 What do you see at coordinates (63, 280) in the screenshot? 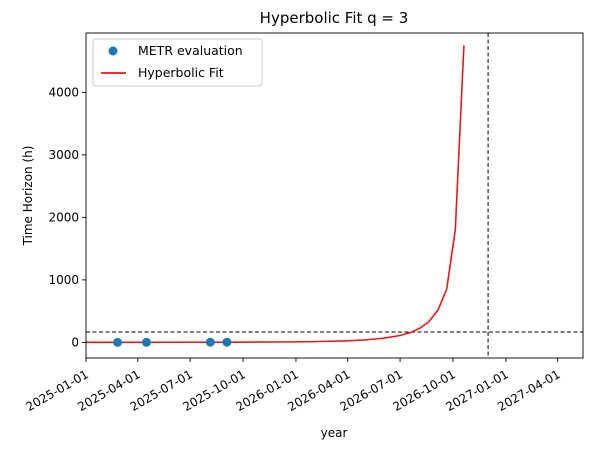
I see `y-tick-label: 1000` at bounding box center [63, 280].